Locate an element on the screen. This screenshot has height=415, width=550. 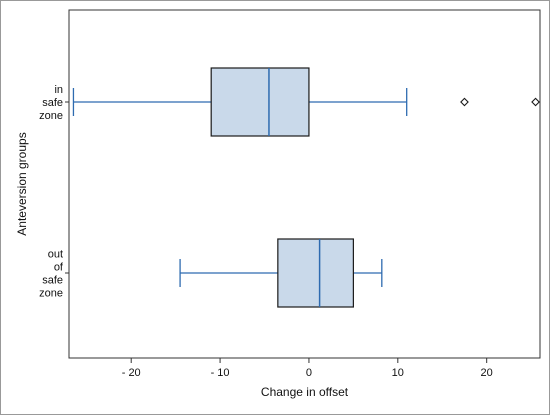
x-axis-title: Change in offset is located at coordinates (305, 392).